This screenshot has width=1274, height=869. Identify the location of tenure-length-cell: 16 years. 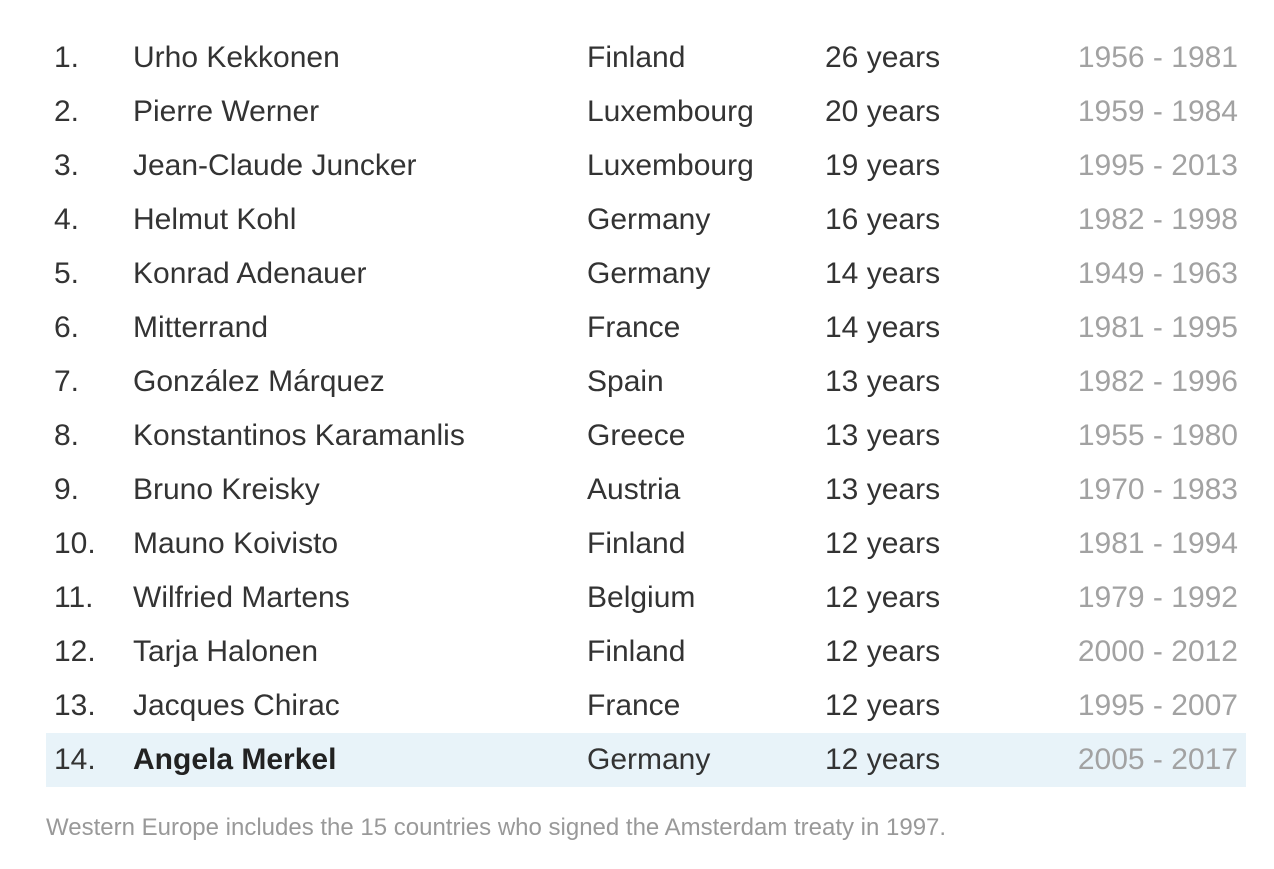
(883, 219).